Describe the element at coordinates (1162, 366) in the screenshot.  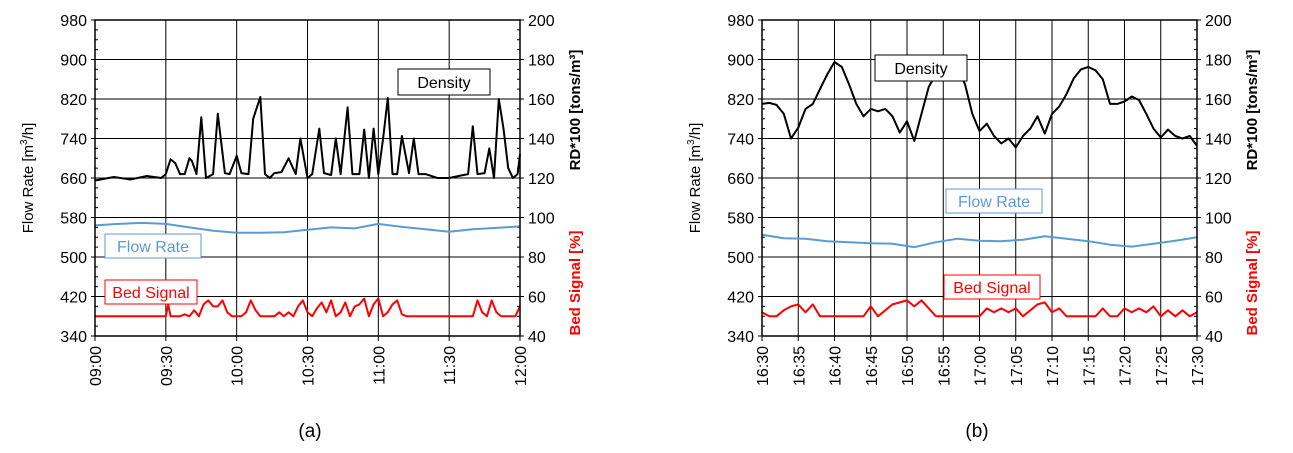
I see `x-tick-label: 17:25` at that location.